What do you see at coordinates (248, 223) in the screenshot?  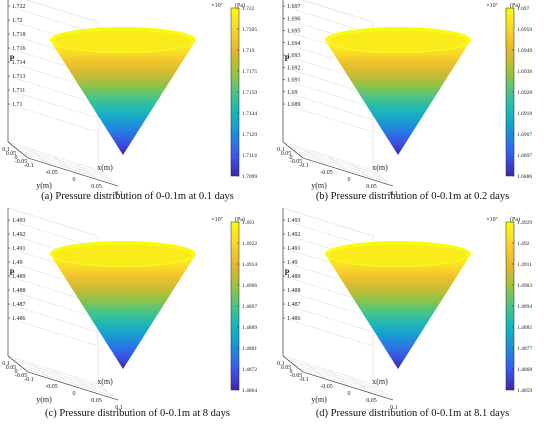 I see `colorbar-tick-label: 1.493` at bounding box center [248, 223].